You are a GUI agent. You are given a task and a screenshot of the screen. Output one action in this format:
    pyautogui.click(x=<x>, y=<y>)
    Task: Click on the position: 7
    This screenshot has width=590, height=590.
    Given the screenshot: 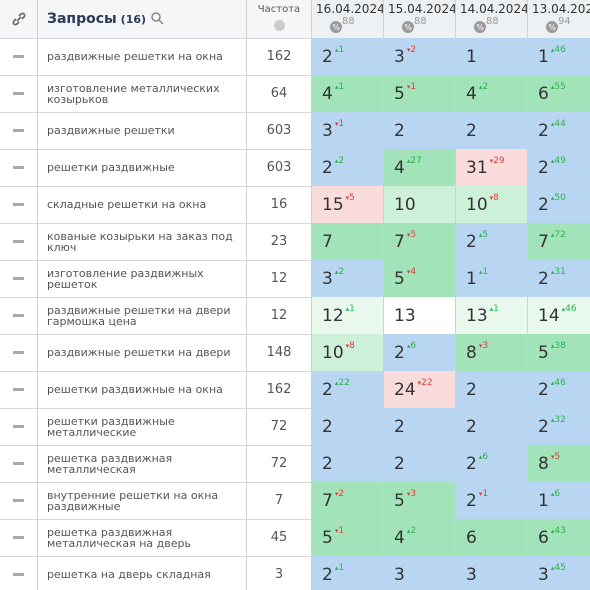 What is the action you would take?
    pyautogui.click(x=327, y=241)
    